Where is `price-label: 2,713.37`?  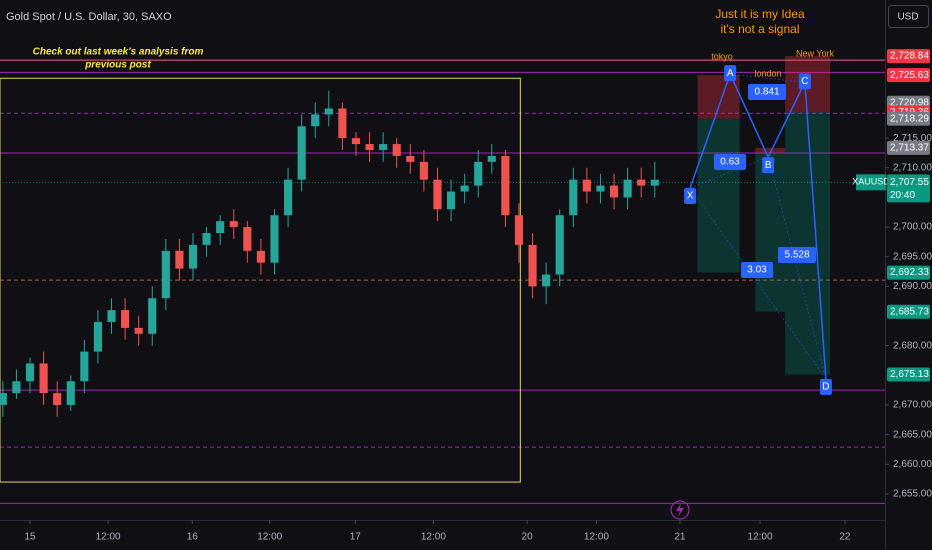 price-label: 2,713.37 is located at coordinates (909, 147).